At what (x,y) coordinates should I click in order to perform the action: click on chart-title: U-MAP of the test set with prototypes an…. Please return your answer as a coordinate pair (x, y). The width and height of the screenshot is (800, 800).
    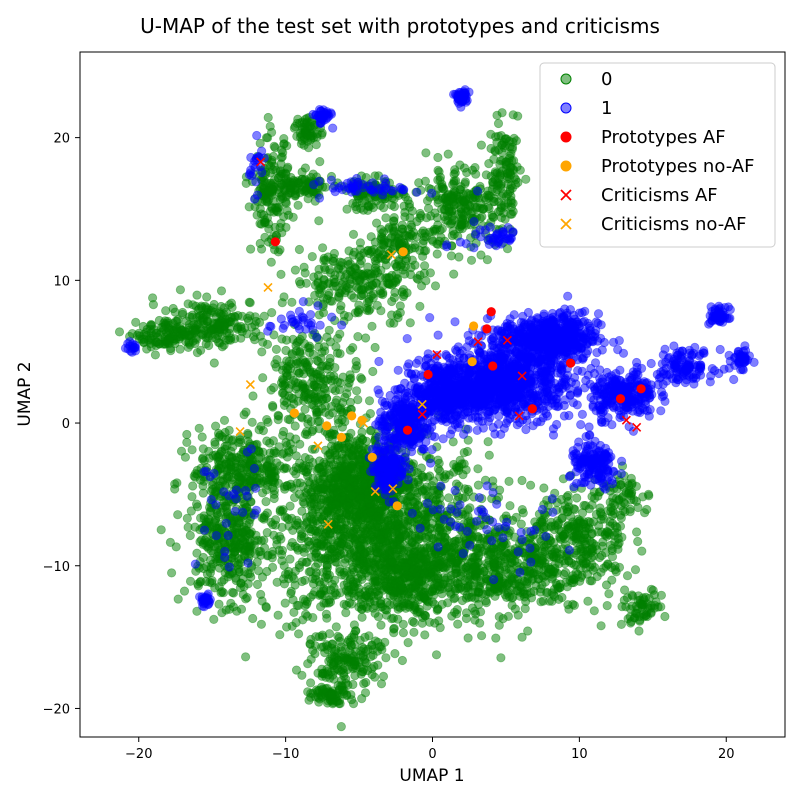
    Looking at the image, I should click on (400, 26).